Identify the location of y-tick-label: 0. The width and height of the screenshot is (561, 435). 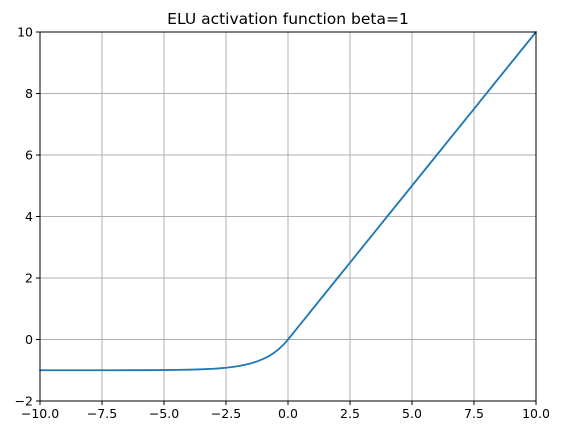
(29, 339).